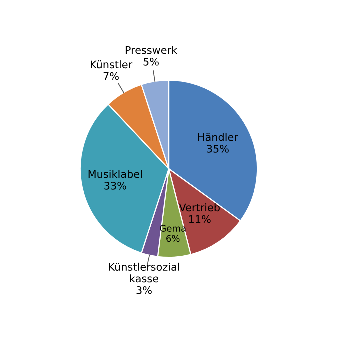 The width and height of the screenshot is (338, 338). I want to click on slice-label: Künstler, so click(112, 64).